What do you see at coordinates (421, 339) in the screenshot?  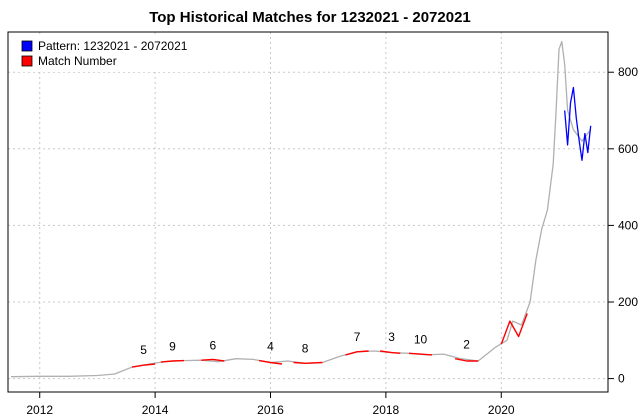 I see `match-number-label: 10` at bounding box center [421, 339].